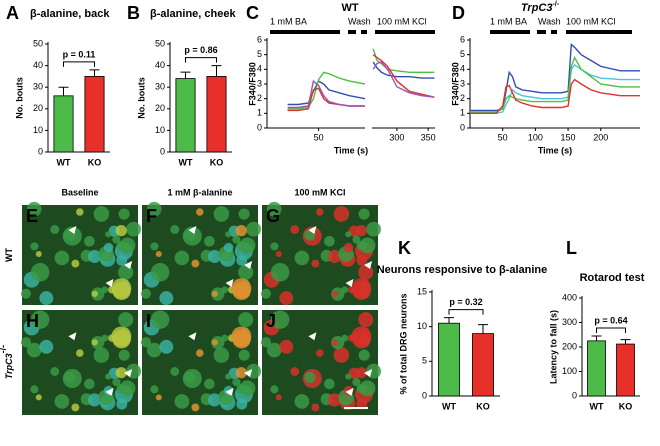 Image resolution: width=660 pixels, height=446 pixels. Describe the element at coordinates (462, 69) in the screenshot. I see `y-tick-label: 4` at that location.